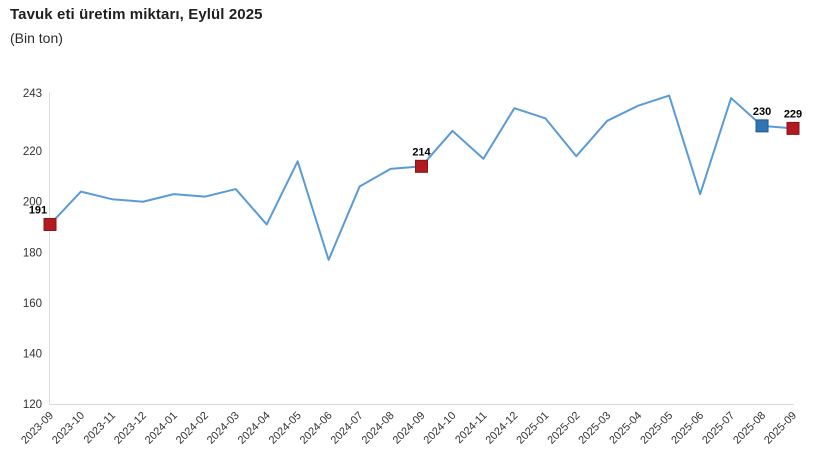 The image size is (820, 469). Describe the element at coordinates (501, 428) in the screenshot. I see `x-tick-label: 2024-12` at that location.